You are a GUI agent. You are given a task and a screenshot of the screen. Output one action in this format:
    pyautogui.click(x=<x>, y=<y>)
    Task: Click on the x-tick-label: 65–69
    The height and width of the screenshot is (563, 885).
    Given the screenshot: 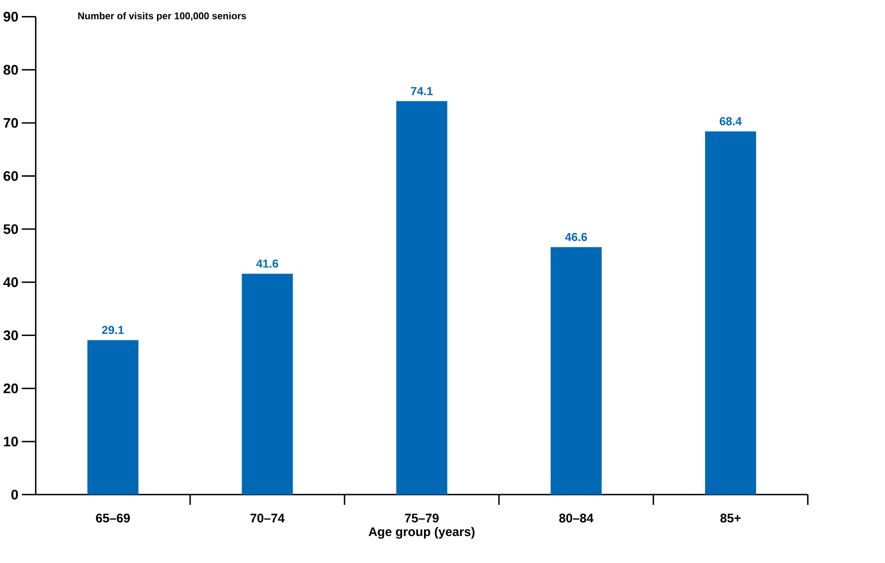 What is the action you would take?
    pyautogui.click(x=113, y=518)
    